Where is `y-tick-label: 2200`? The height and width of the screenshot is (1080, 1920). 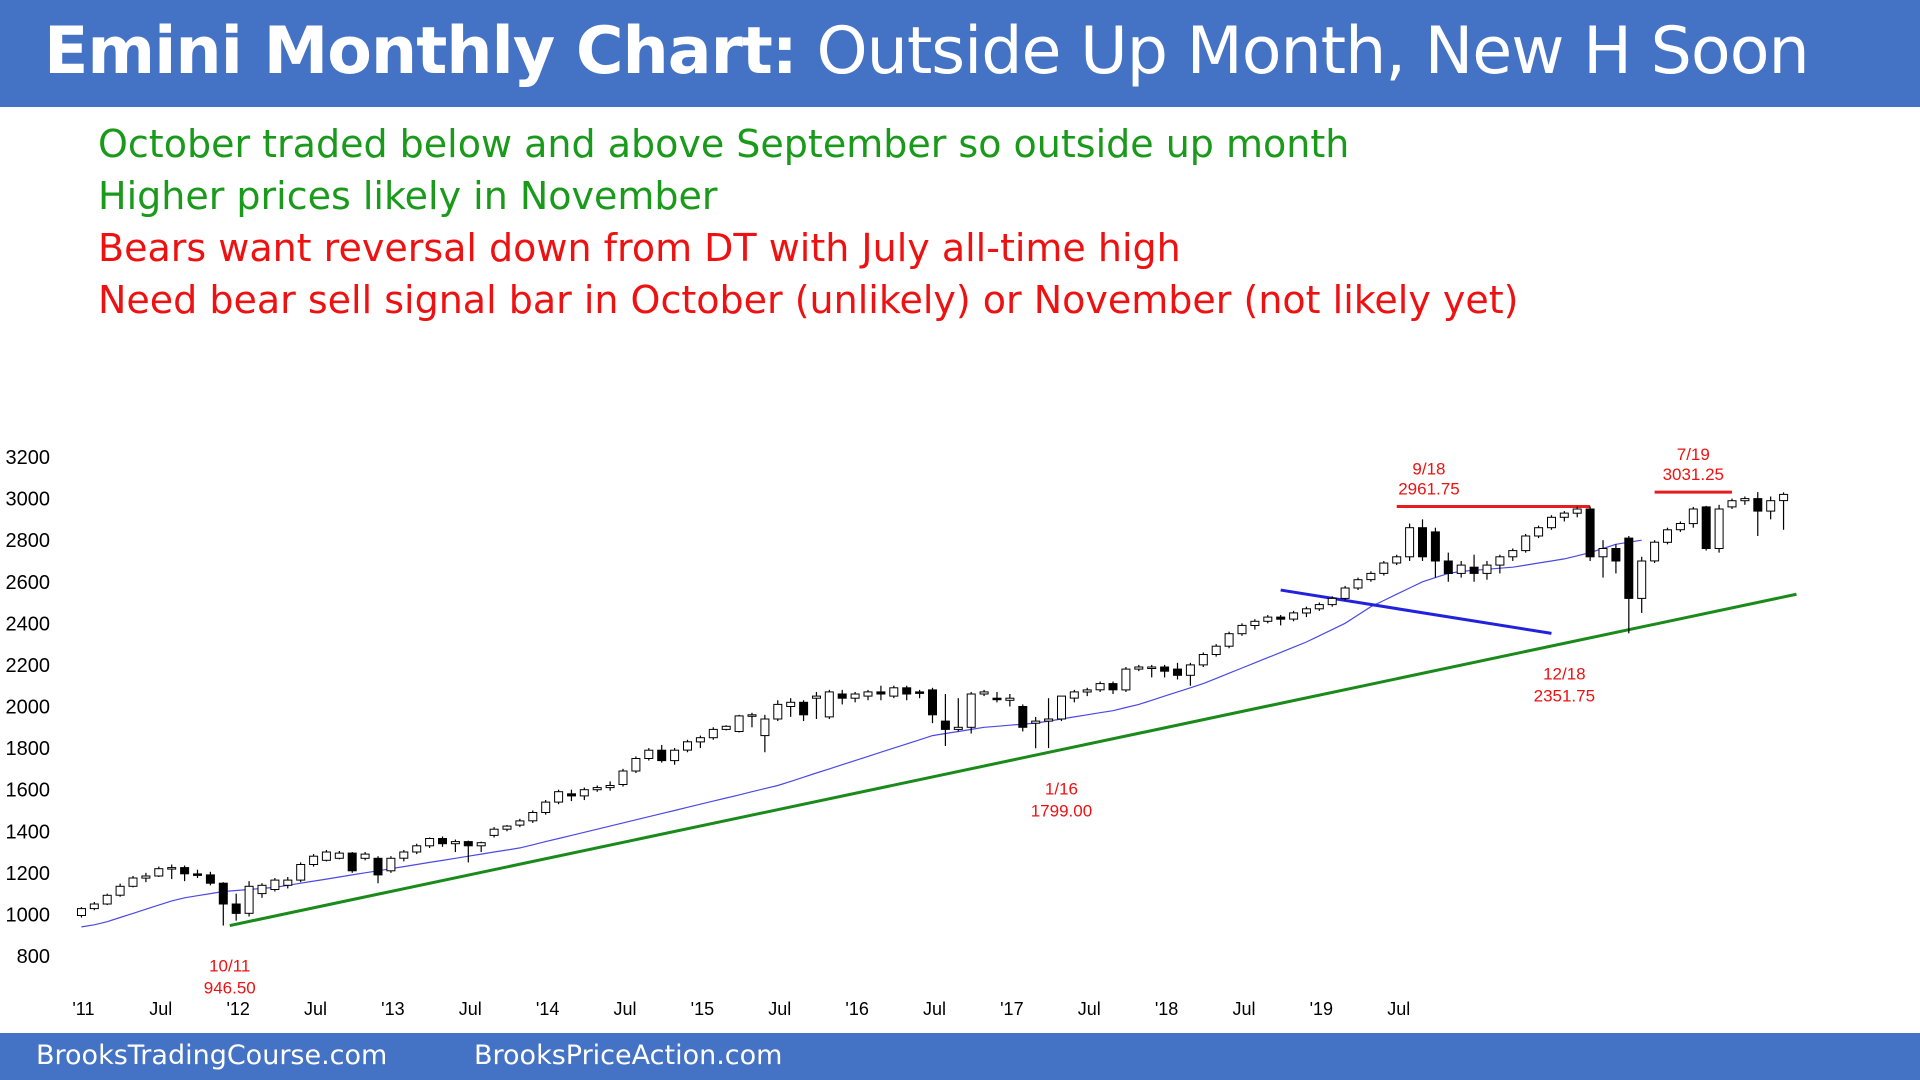 y-tick-label: 2200 is located at coordinates (28, 666).